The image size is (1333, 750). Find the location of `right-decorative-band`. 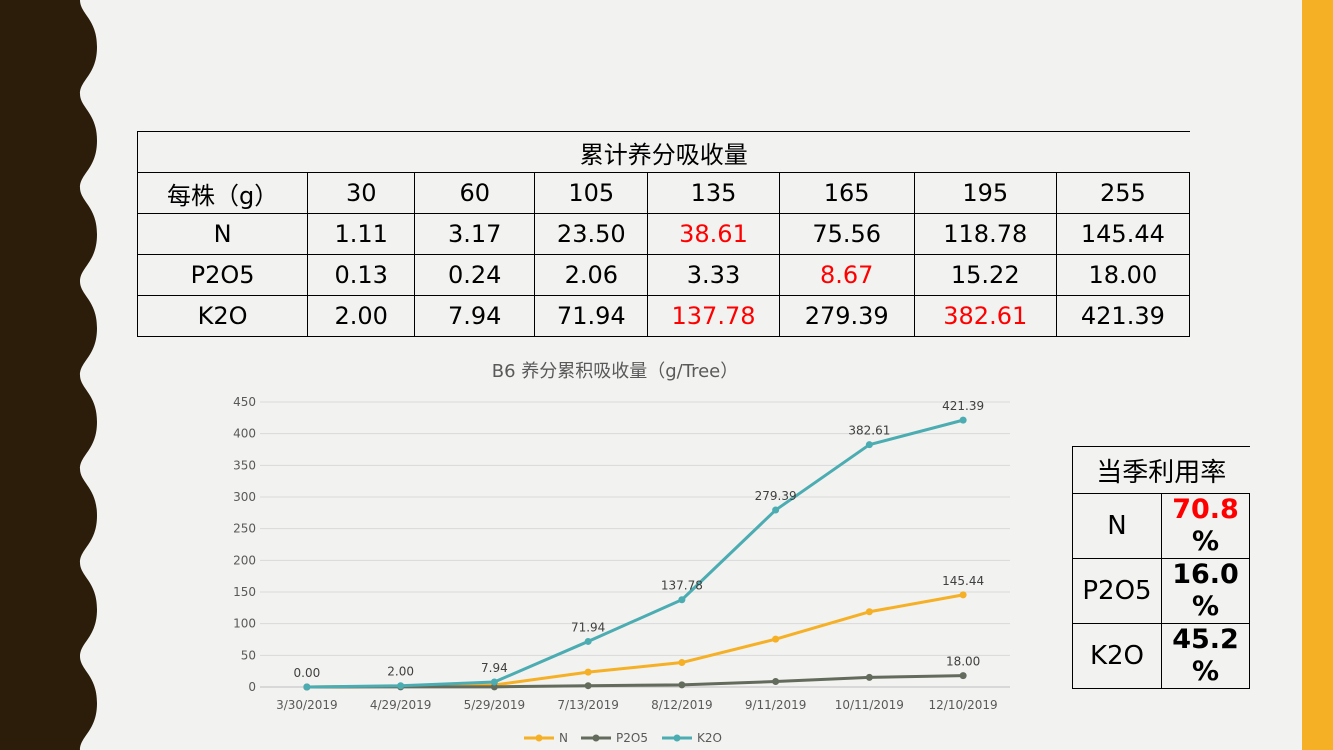

right-decorative-band is located at coordinates (1317, 375).